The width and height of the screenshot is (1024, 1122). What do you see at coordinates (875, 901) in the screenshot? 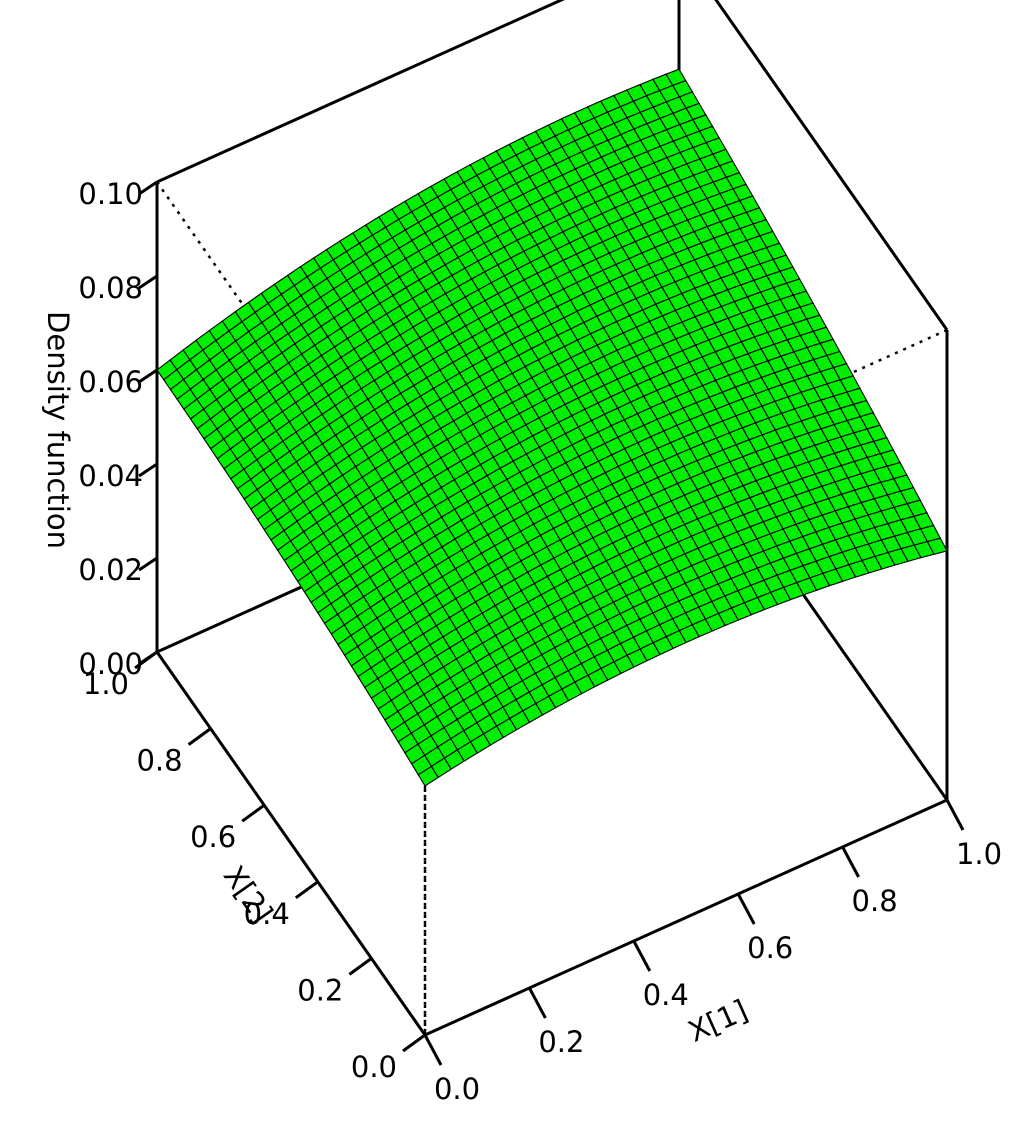
I see `x-axis-tick-label: 0.8` at bounding box center [875, 901].